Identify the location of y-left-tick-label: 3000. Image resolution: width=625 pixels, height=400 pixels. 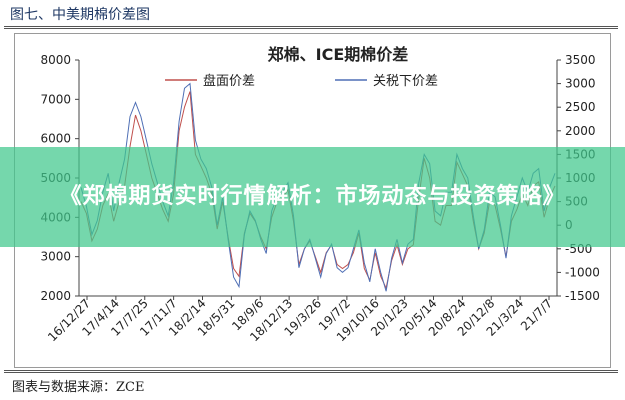
(55, 257).